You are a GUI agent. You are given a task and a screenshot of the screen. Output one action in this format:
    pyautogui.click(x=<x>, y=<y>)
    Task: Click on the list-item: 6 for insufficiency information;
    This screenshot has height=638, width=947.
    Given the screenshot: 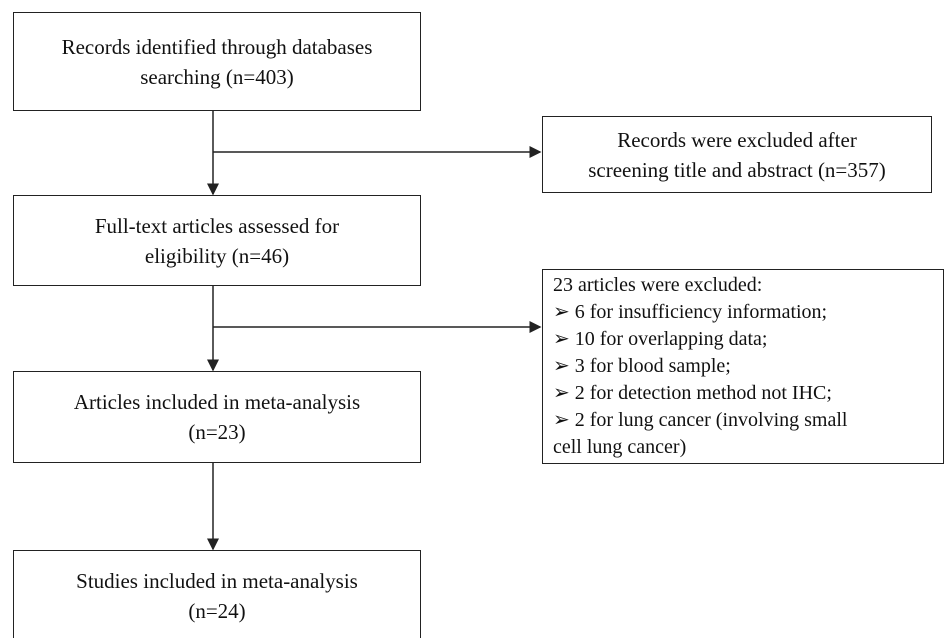 What is the action you would take?
    pyautogui.click(x=690, y=312)
    